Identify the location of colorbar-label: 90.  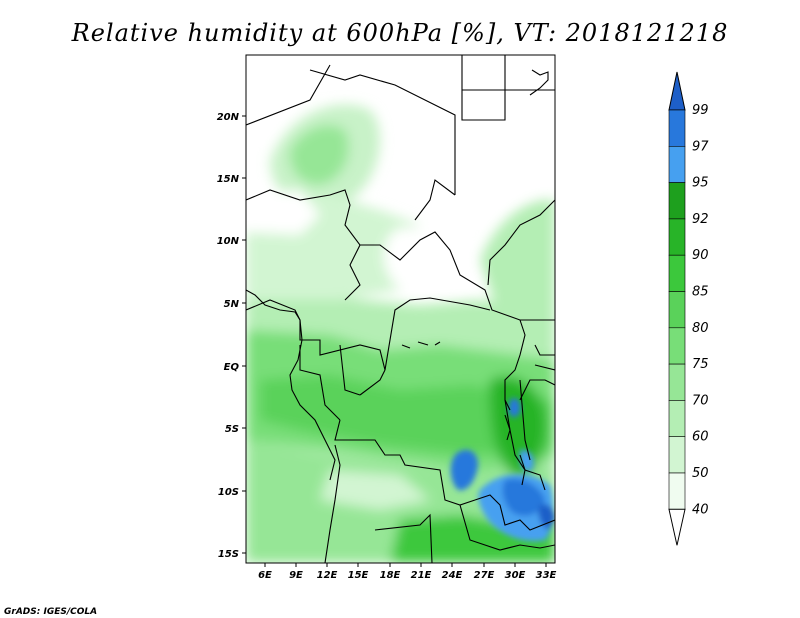
(700, 255).